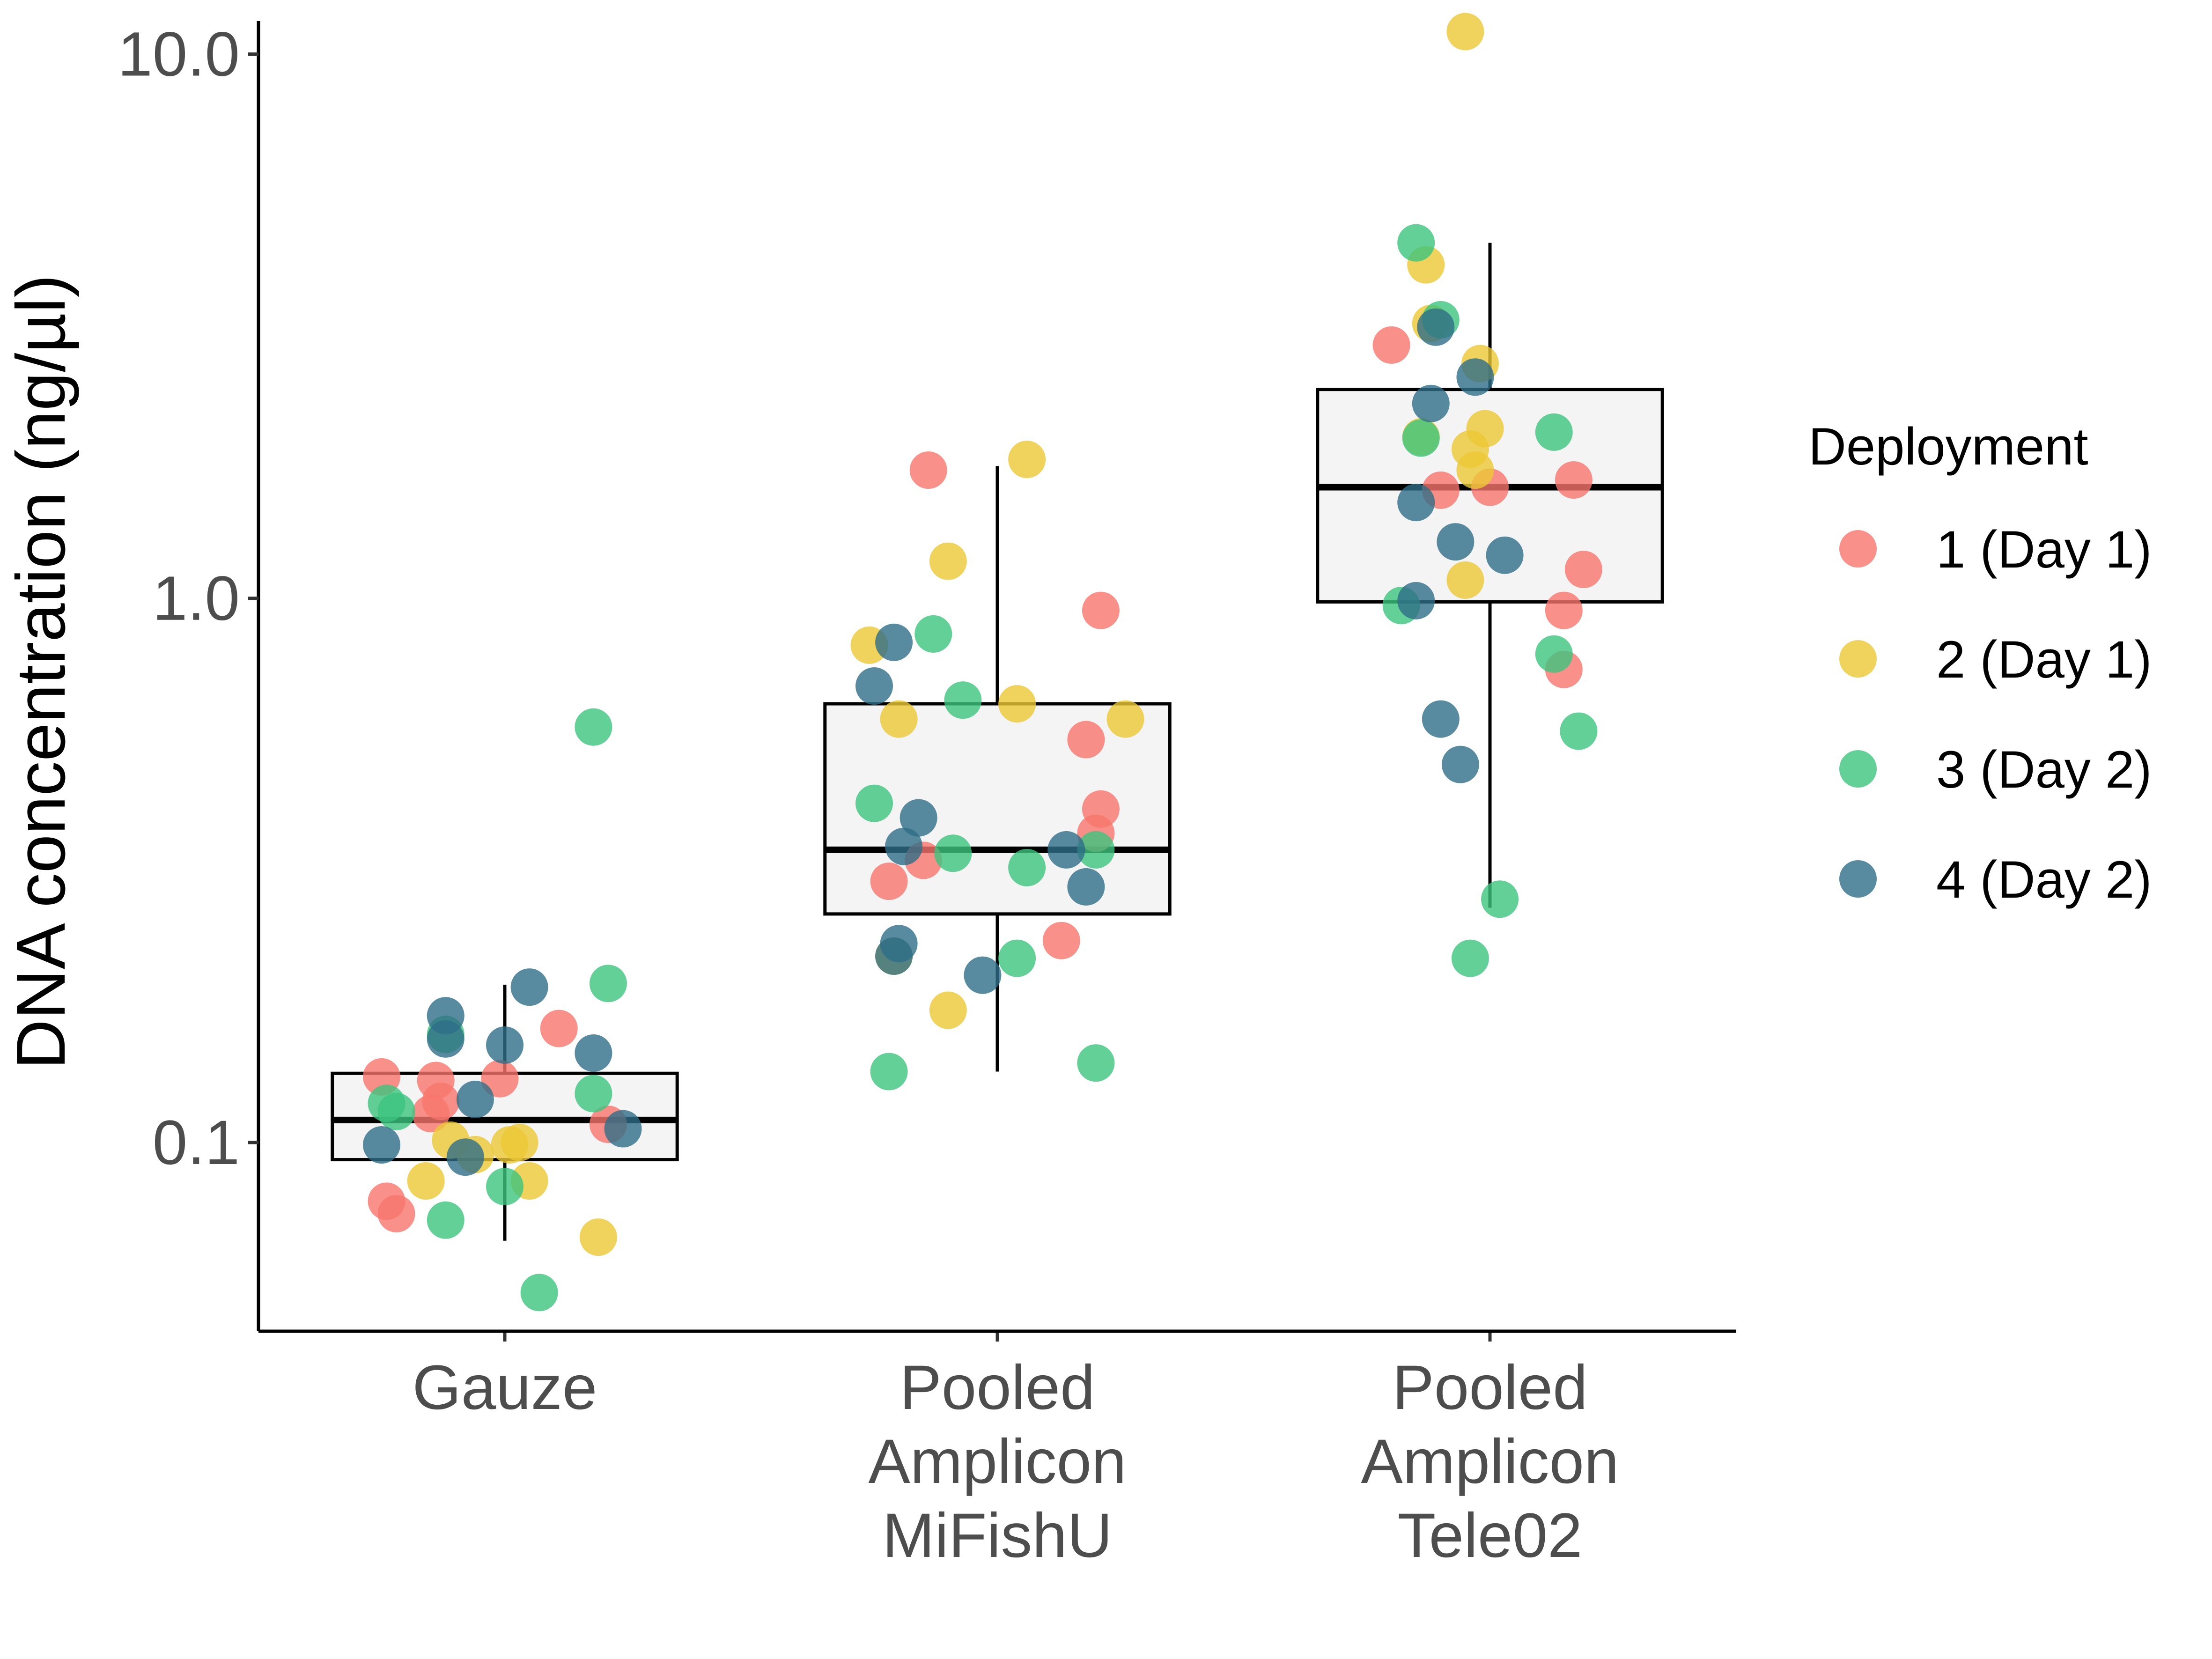 The height and width of the screenshot is (1659, 2212). Describe the element at coordinates (2044, 770) in the screenshot. I see `legend-label: 3 (Day 2)` at that location.